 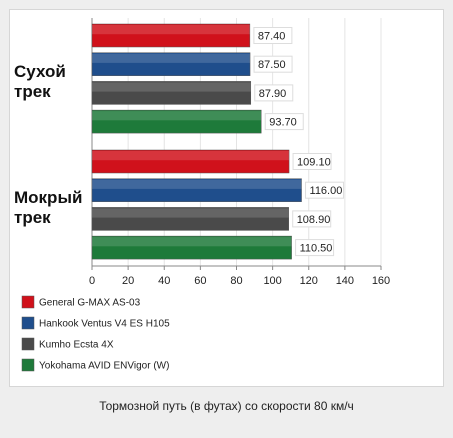 I want to click on value-label: 110.50, so click(x=316, y=249).